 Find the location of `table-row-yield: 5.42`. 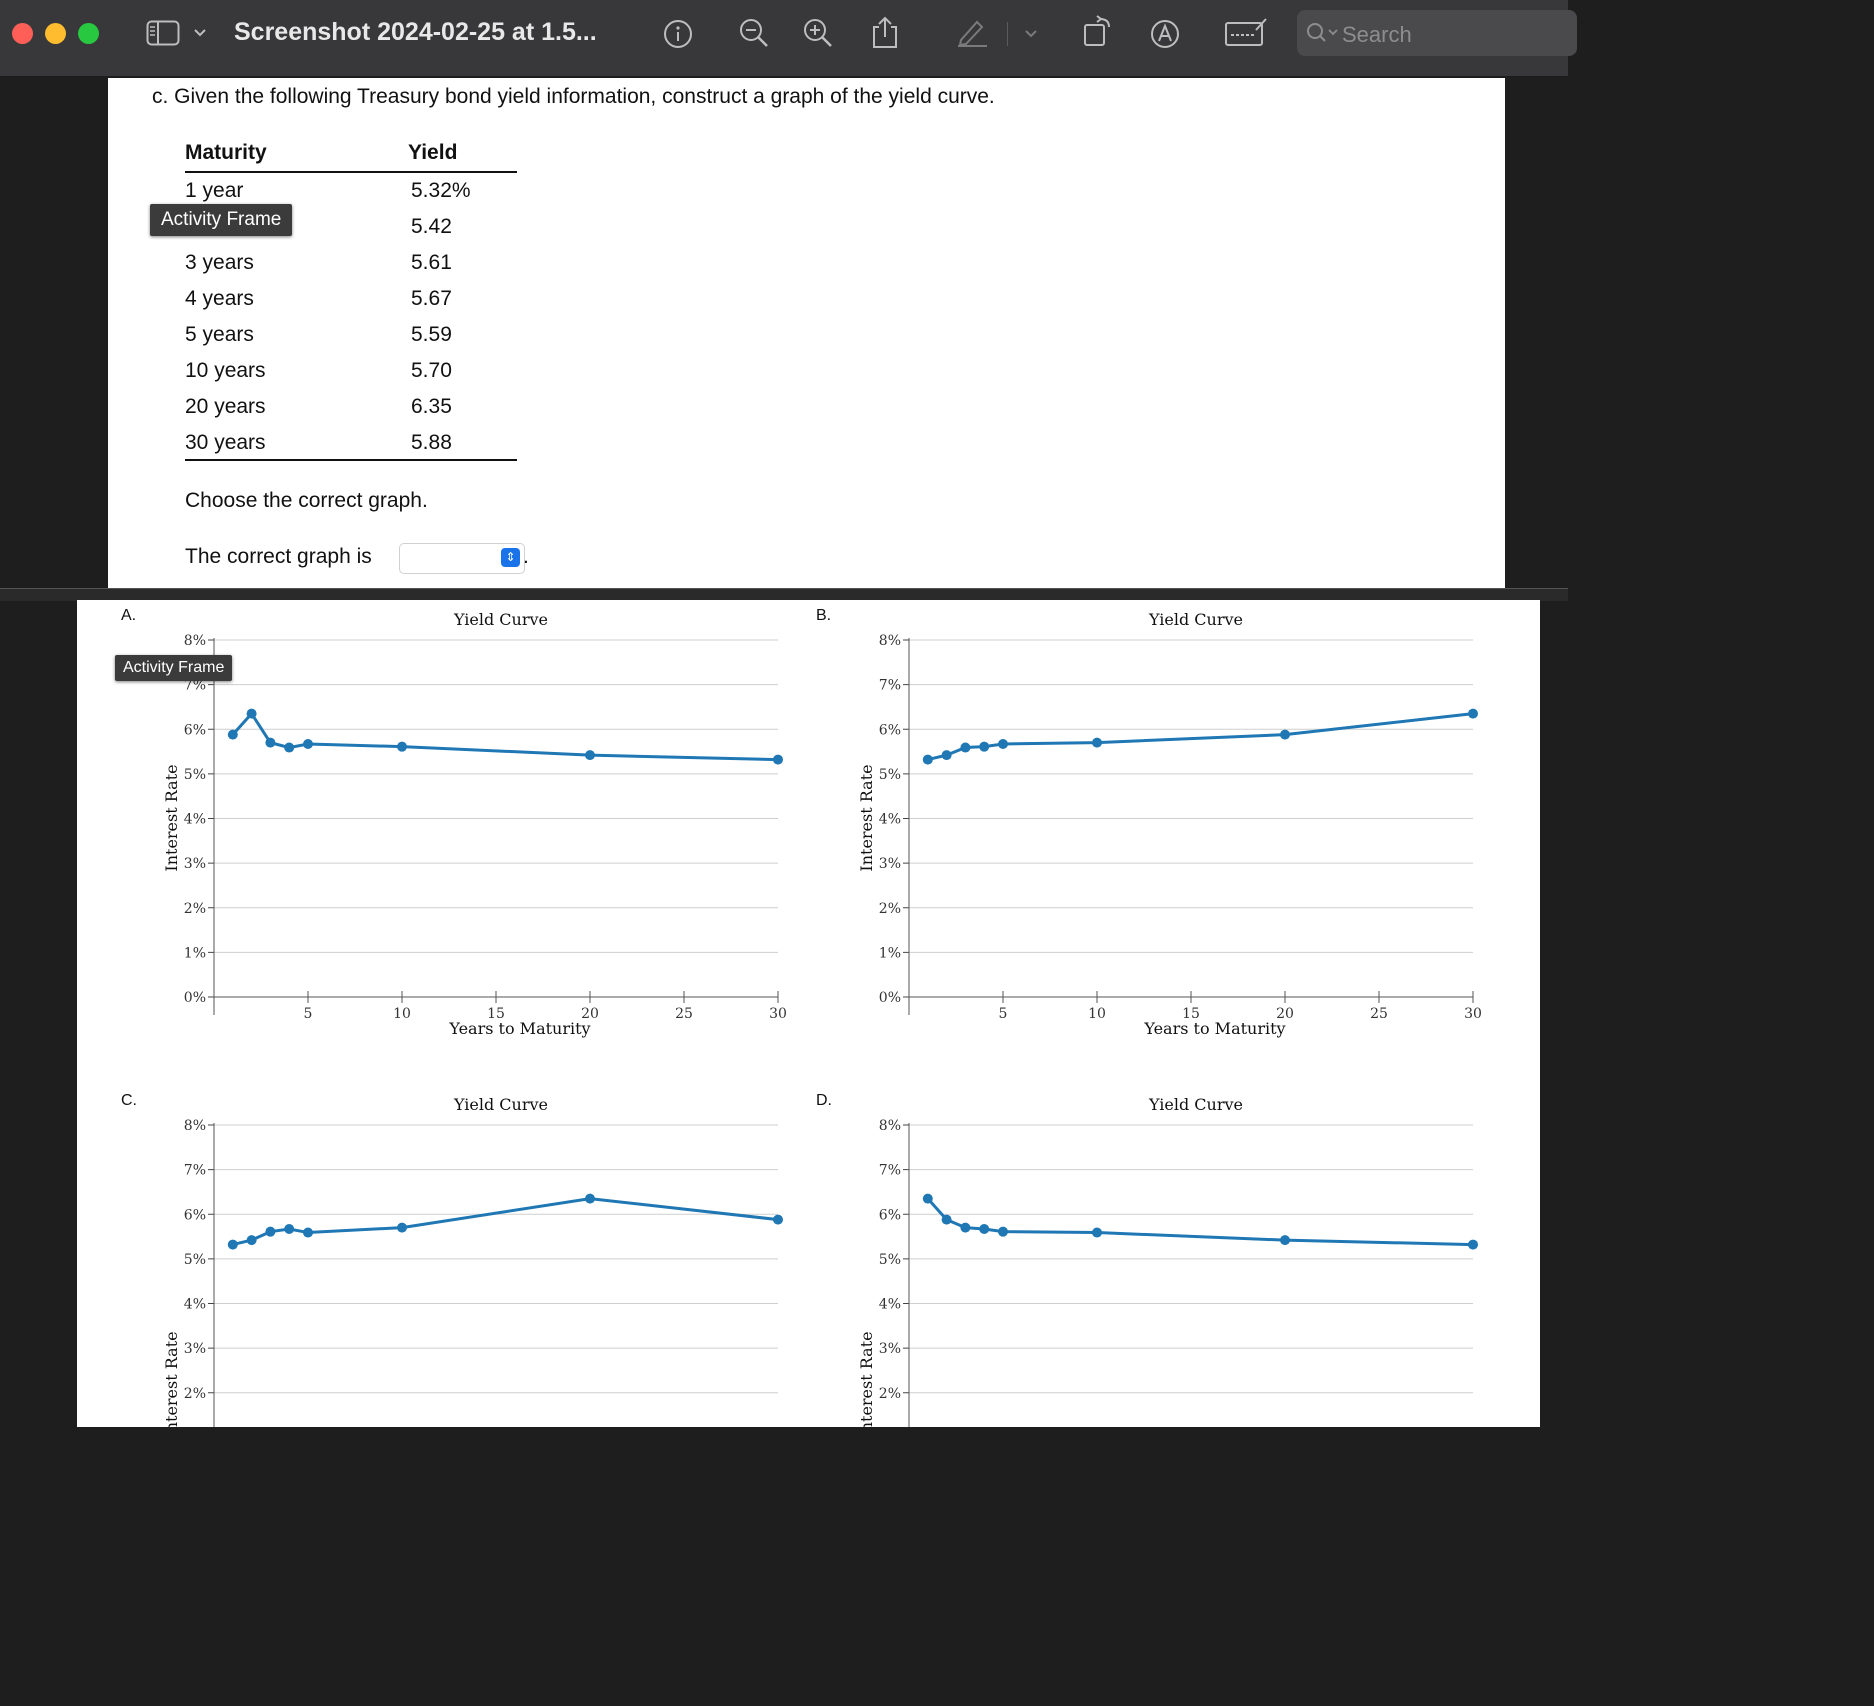

table-row-yield: 5.42 is located at coordinates (431, 226).